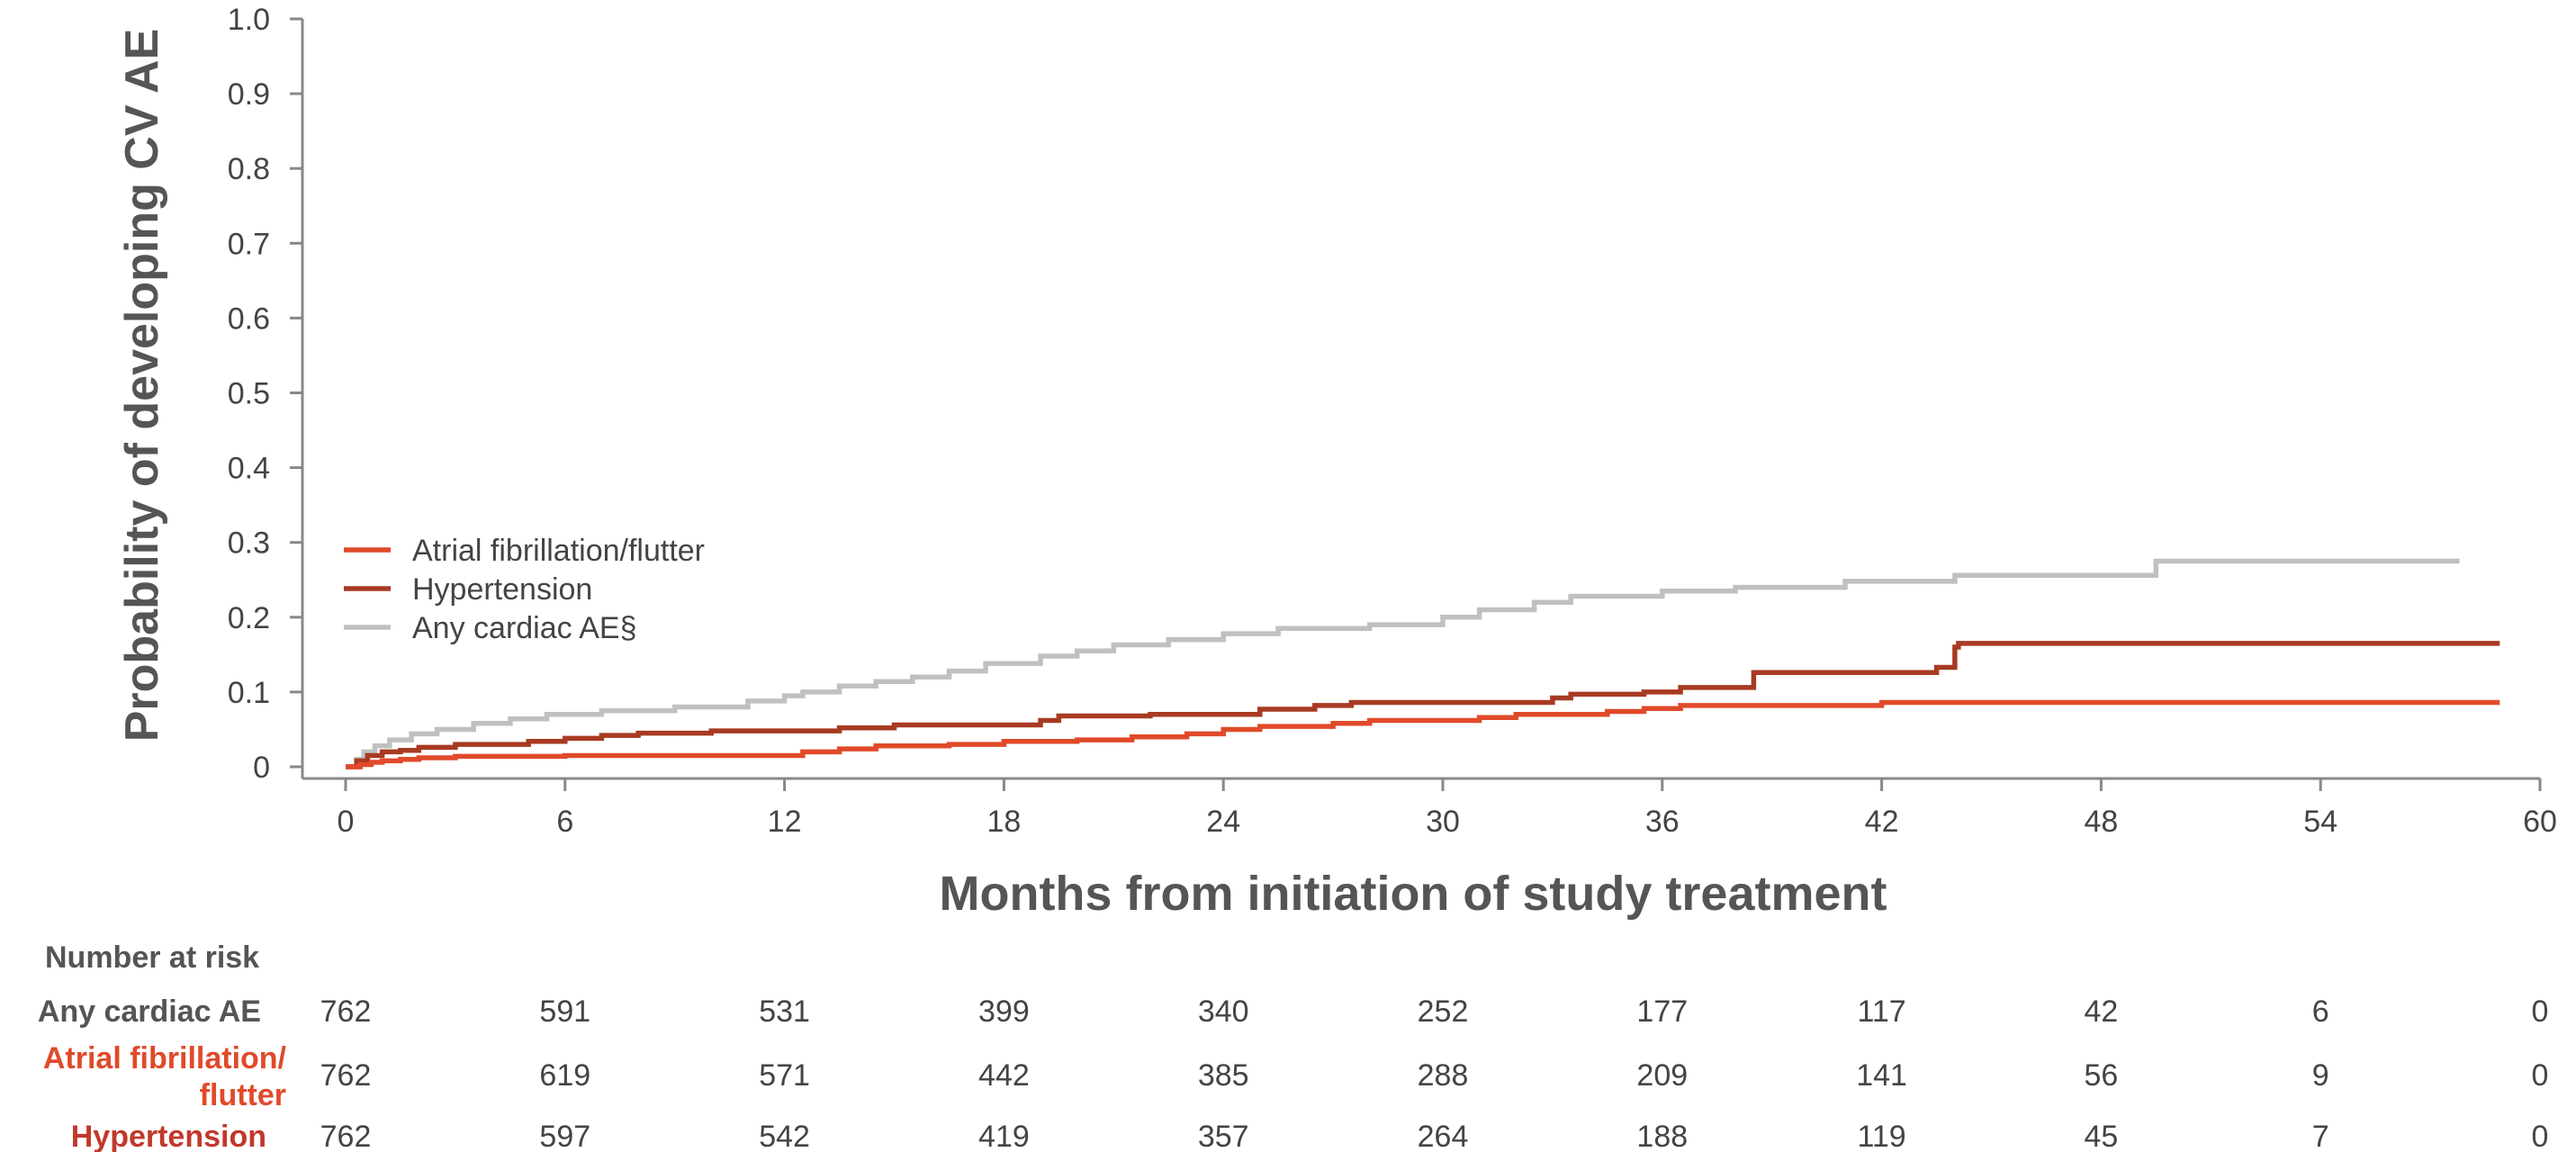  I want to click on risk-row-label: Atrial fibrillation/, so click(165, 1058).